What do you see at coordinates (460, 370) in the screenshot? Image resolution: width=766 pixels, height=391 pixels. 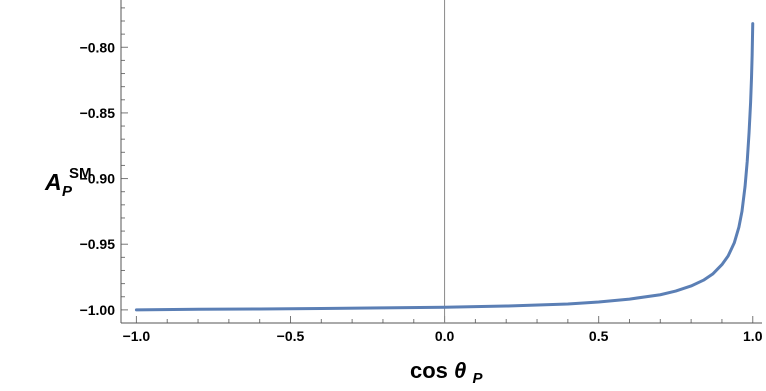 I see `x-axis-title-symbol: θ` at bounding box center [460, 370].